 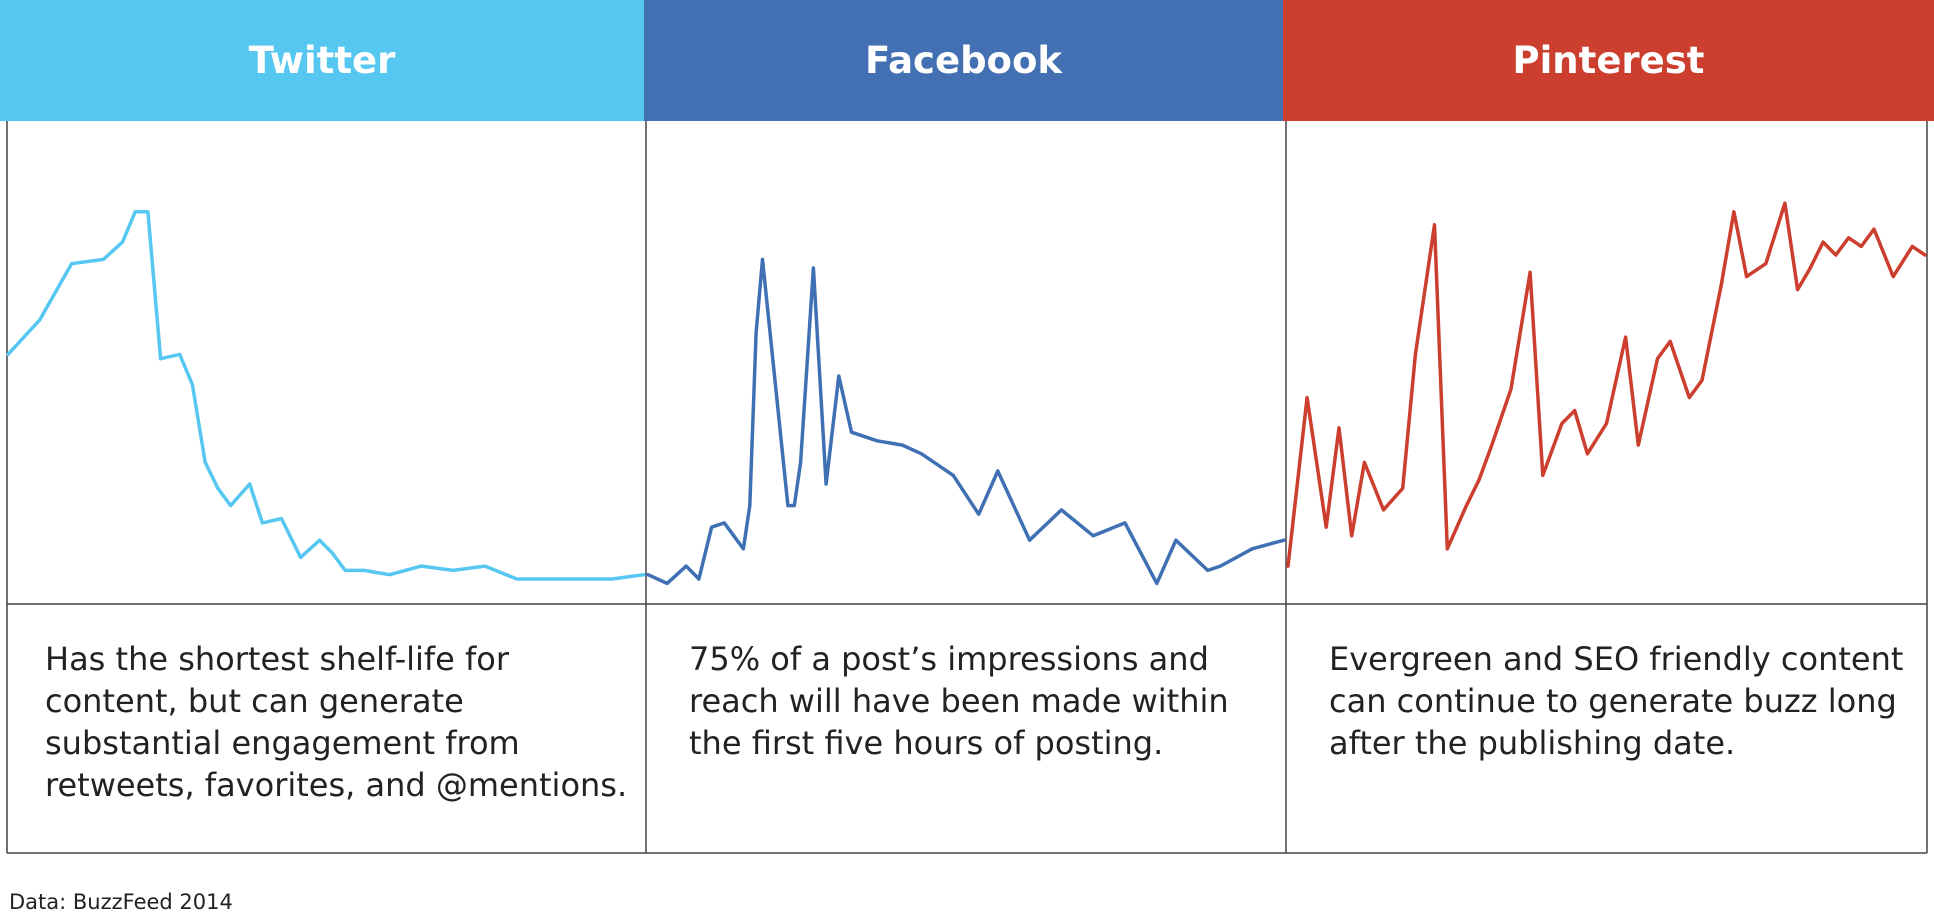 I want to click on twitter-series-line, so click(x=326, y=395).